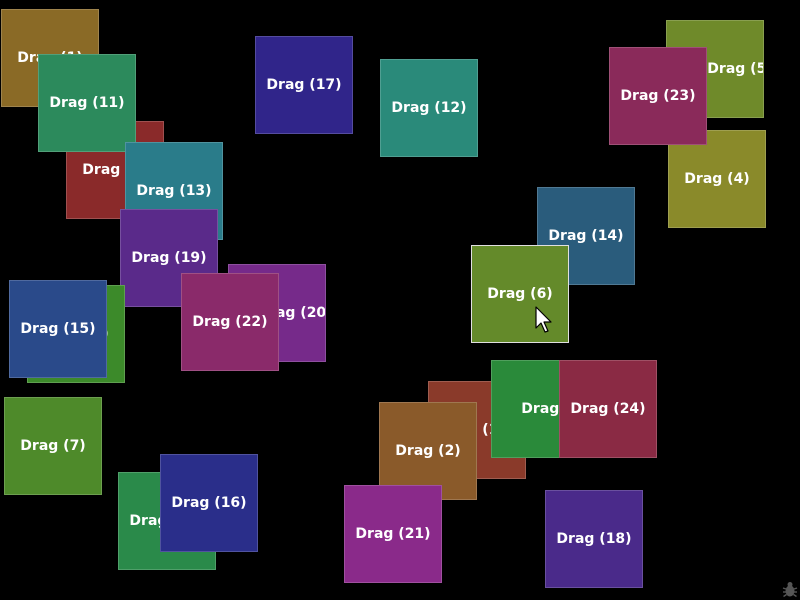  I want to click on drag-box-label: Drag (2), so click(428, 451).